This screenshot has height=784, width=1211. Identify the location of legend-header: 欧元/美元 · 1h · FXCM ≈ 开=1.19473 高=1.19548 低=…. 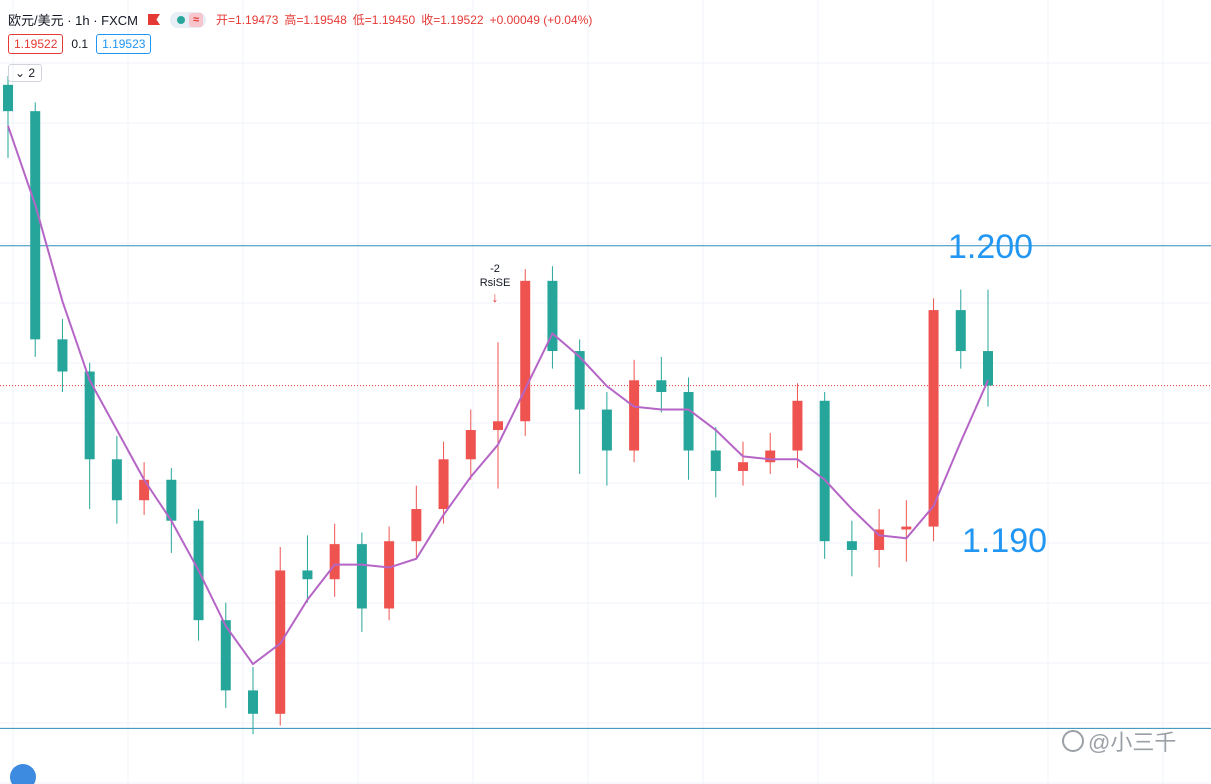
(303, 19).